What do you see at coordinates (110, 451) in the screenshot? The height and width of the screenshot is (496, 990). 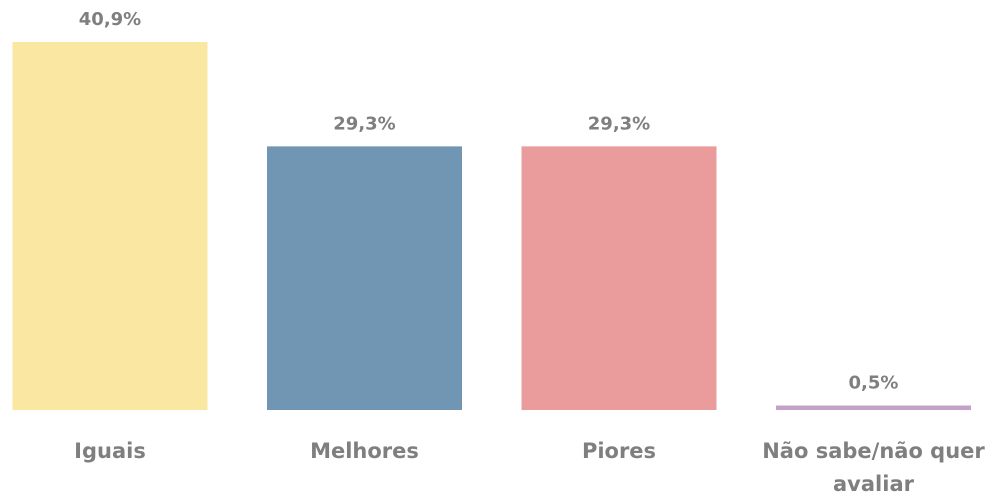 I see `category-label-0: Iguais` at bounding box center [110, 451].